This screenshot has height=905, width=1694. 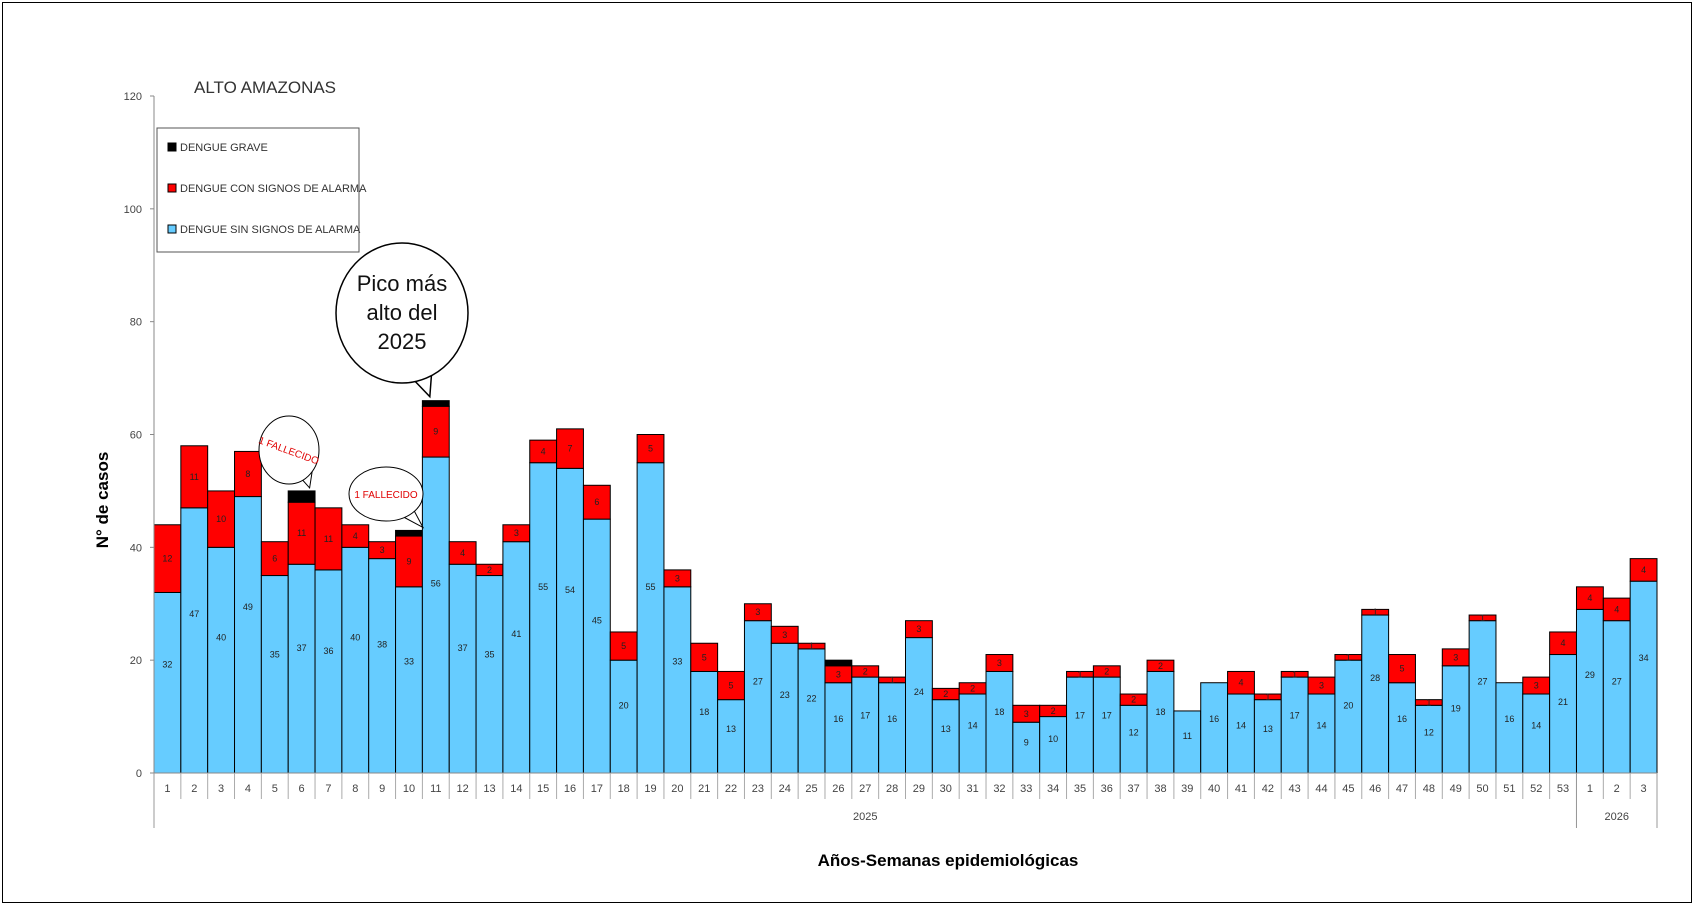 I want to click on data-label-1-55: 27, so click(x=1617, y=682).